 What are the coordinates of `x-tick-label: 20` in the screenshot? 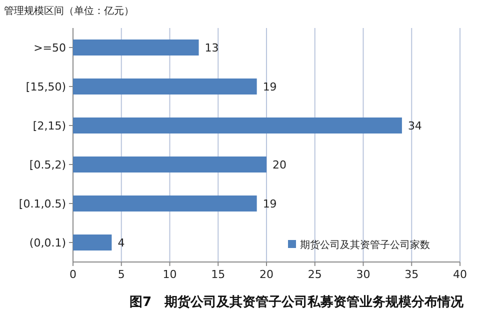 It's located at (267, 274).